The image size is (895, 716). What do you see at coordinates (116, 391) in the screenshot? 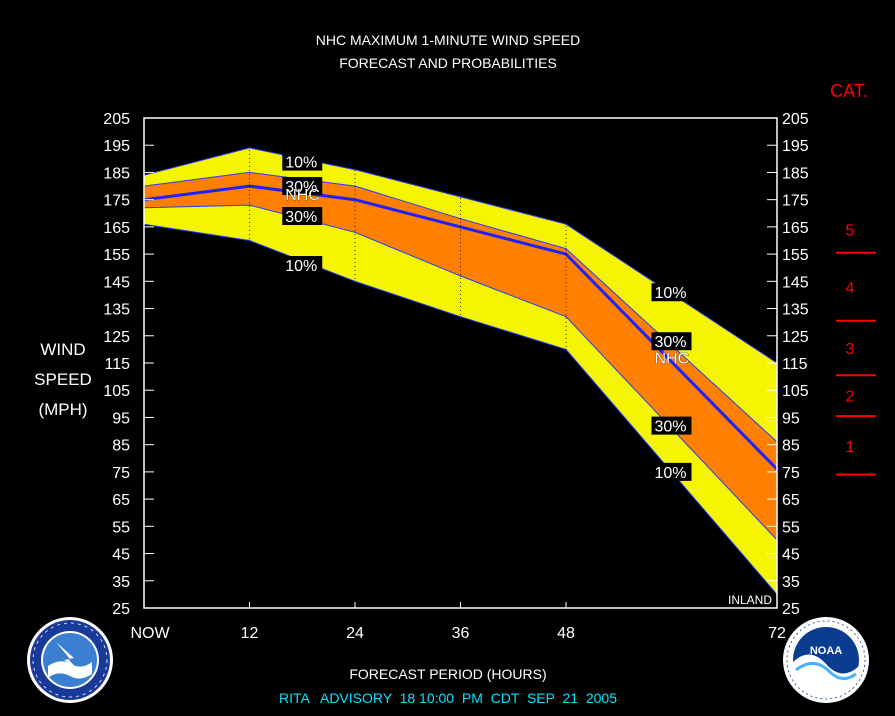
I see `y-tick-label-left-10: 105` at bounding box center [116, 391].